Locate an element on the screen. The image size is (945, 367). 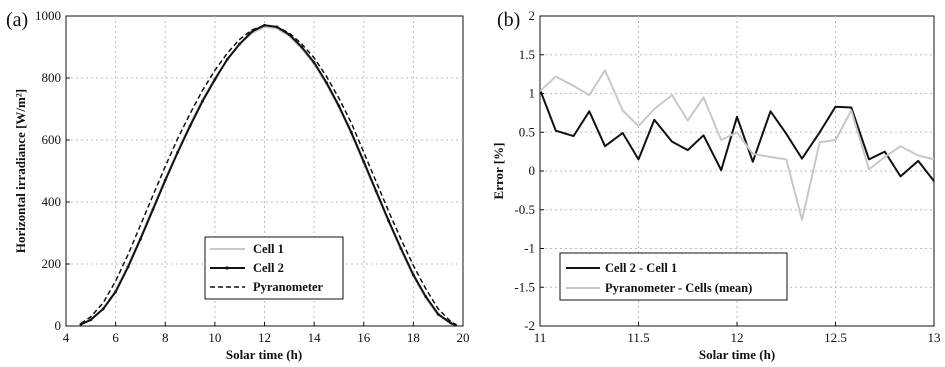
y-tick-label: 200 is located at coordinates (52, 263).